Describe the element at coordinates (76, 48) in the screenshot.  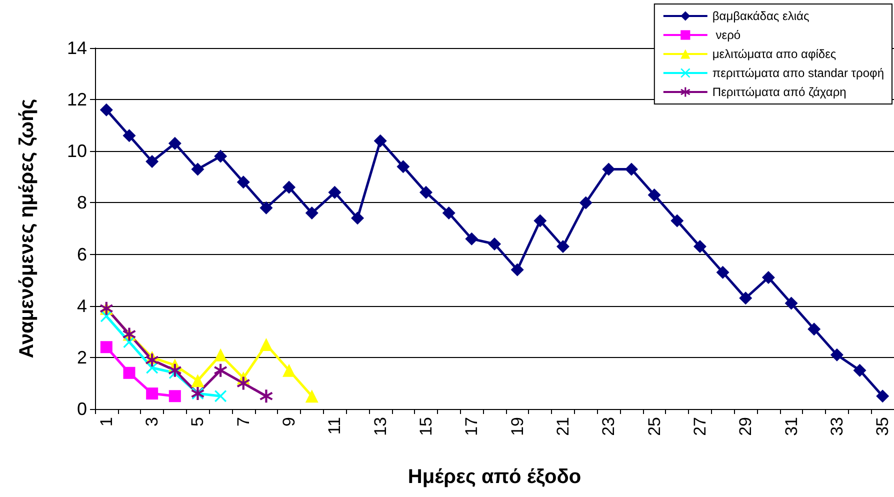
I see `y-tick-label: 14` at that location.